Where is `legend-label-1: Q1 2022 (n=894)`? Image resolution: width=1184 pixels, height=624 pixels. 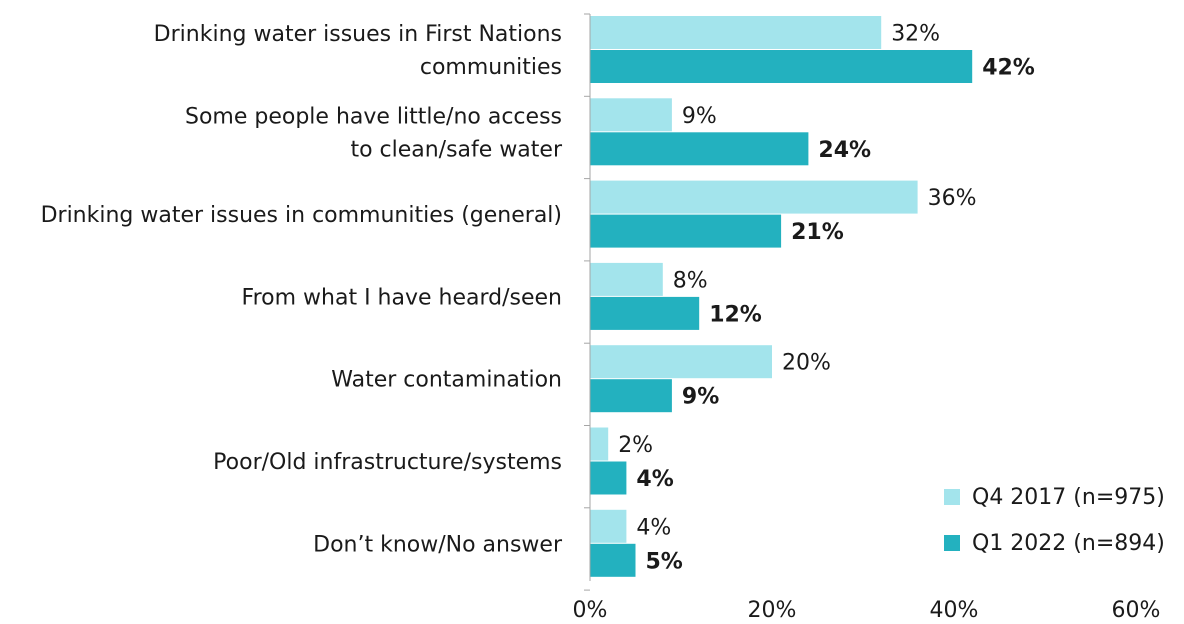 legend-label-1: Q1 2022 (n=894) is located at coordinates (1068, 543).